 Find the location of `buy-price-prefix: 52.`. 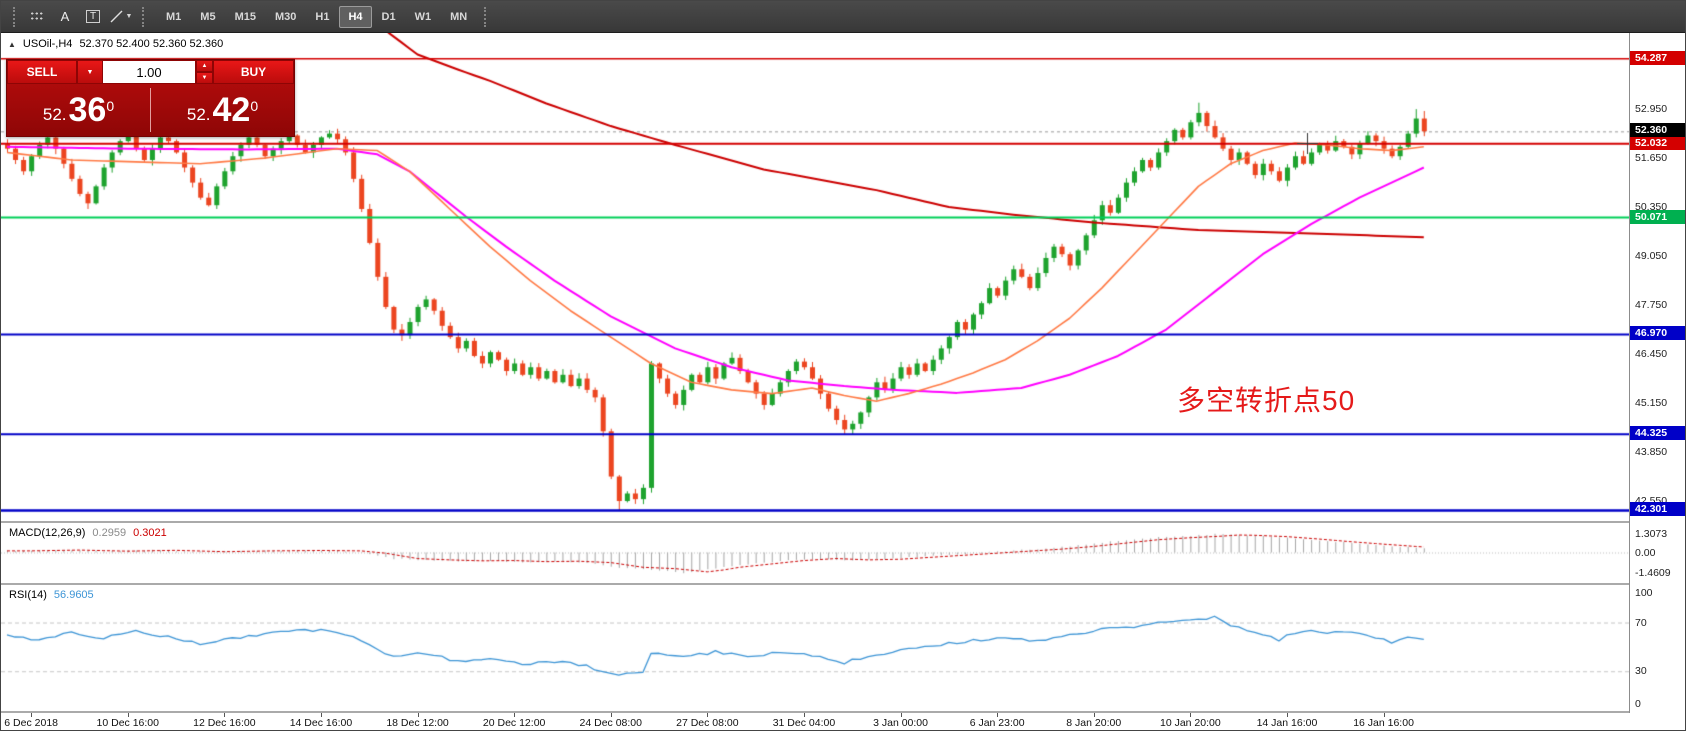

buy-price-prefix: 52. is located at coordinates (198, 114).